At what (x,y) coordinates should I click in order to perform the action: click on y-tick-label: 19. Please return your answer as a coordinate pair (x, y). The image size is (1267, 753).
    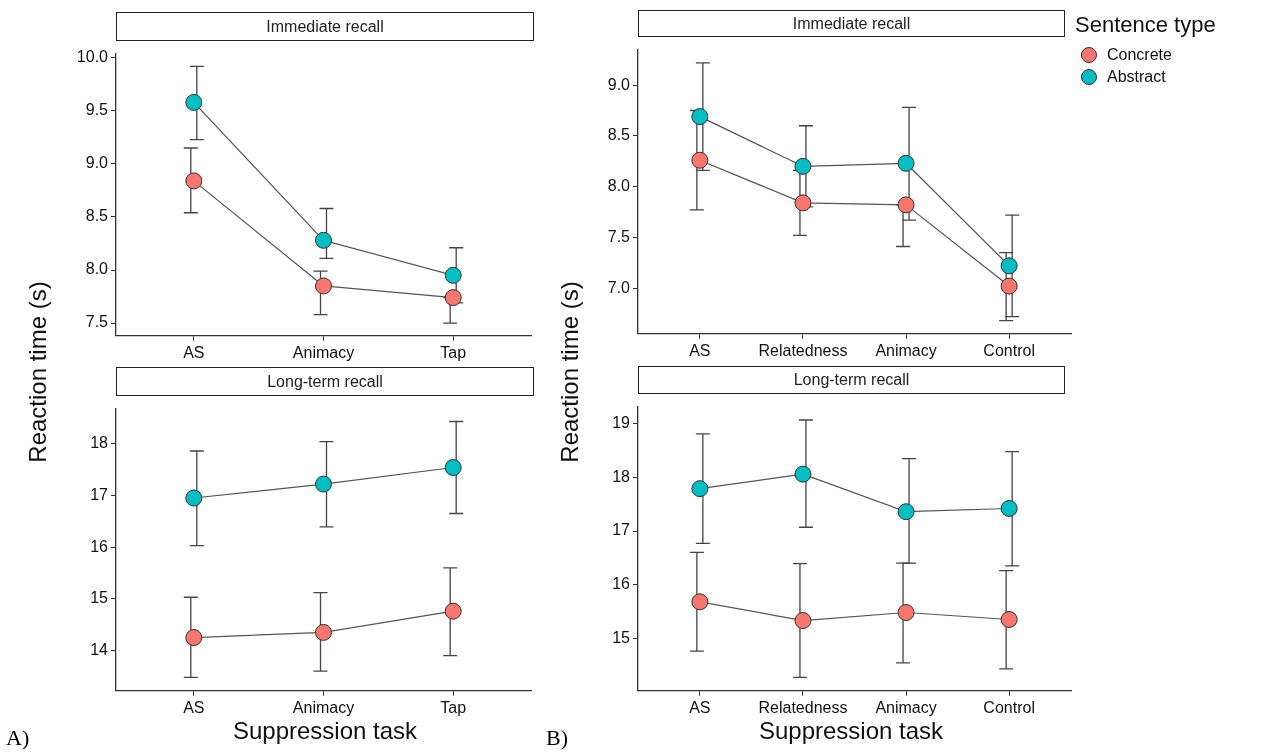
    Looking at the image, I should click on (621, 423).